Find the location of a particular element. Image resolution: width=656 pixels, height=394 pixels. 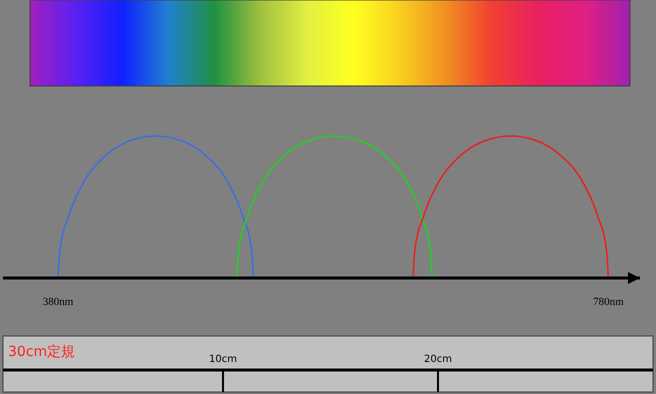

text: 20cm is located at coordinates (438, 359).